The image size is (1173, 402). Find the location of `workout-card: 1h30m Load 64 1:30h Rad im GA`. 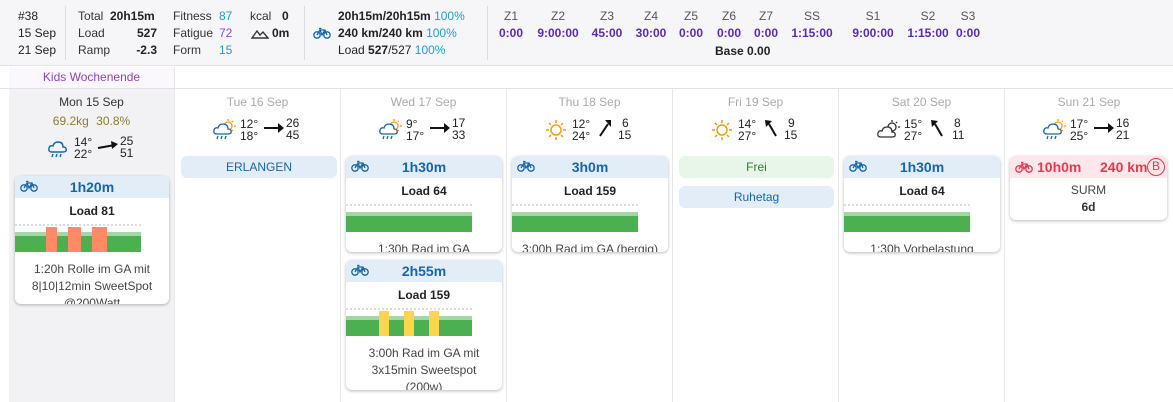

workout-card: 1h30m Load 64 1:30h Rad im GA is located at coordinates (424, 204).